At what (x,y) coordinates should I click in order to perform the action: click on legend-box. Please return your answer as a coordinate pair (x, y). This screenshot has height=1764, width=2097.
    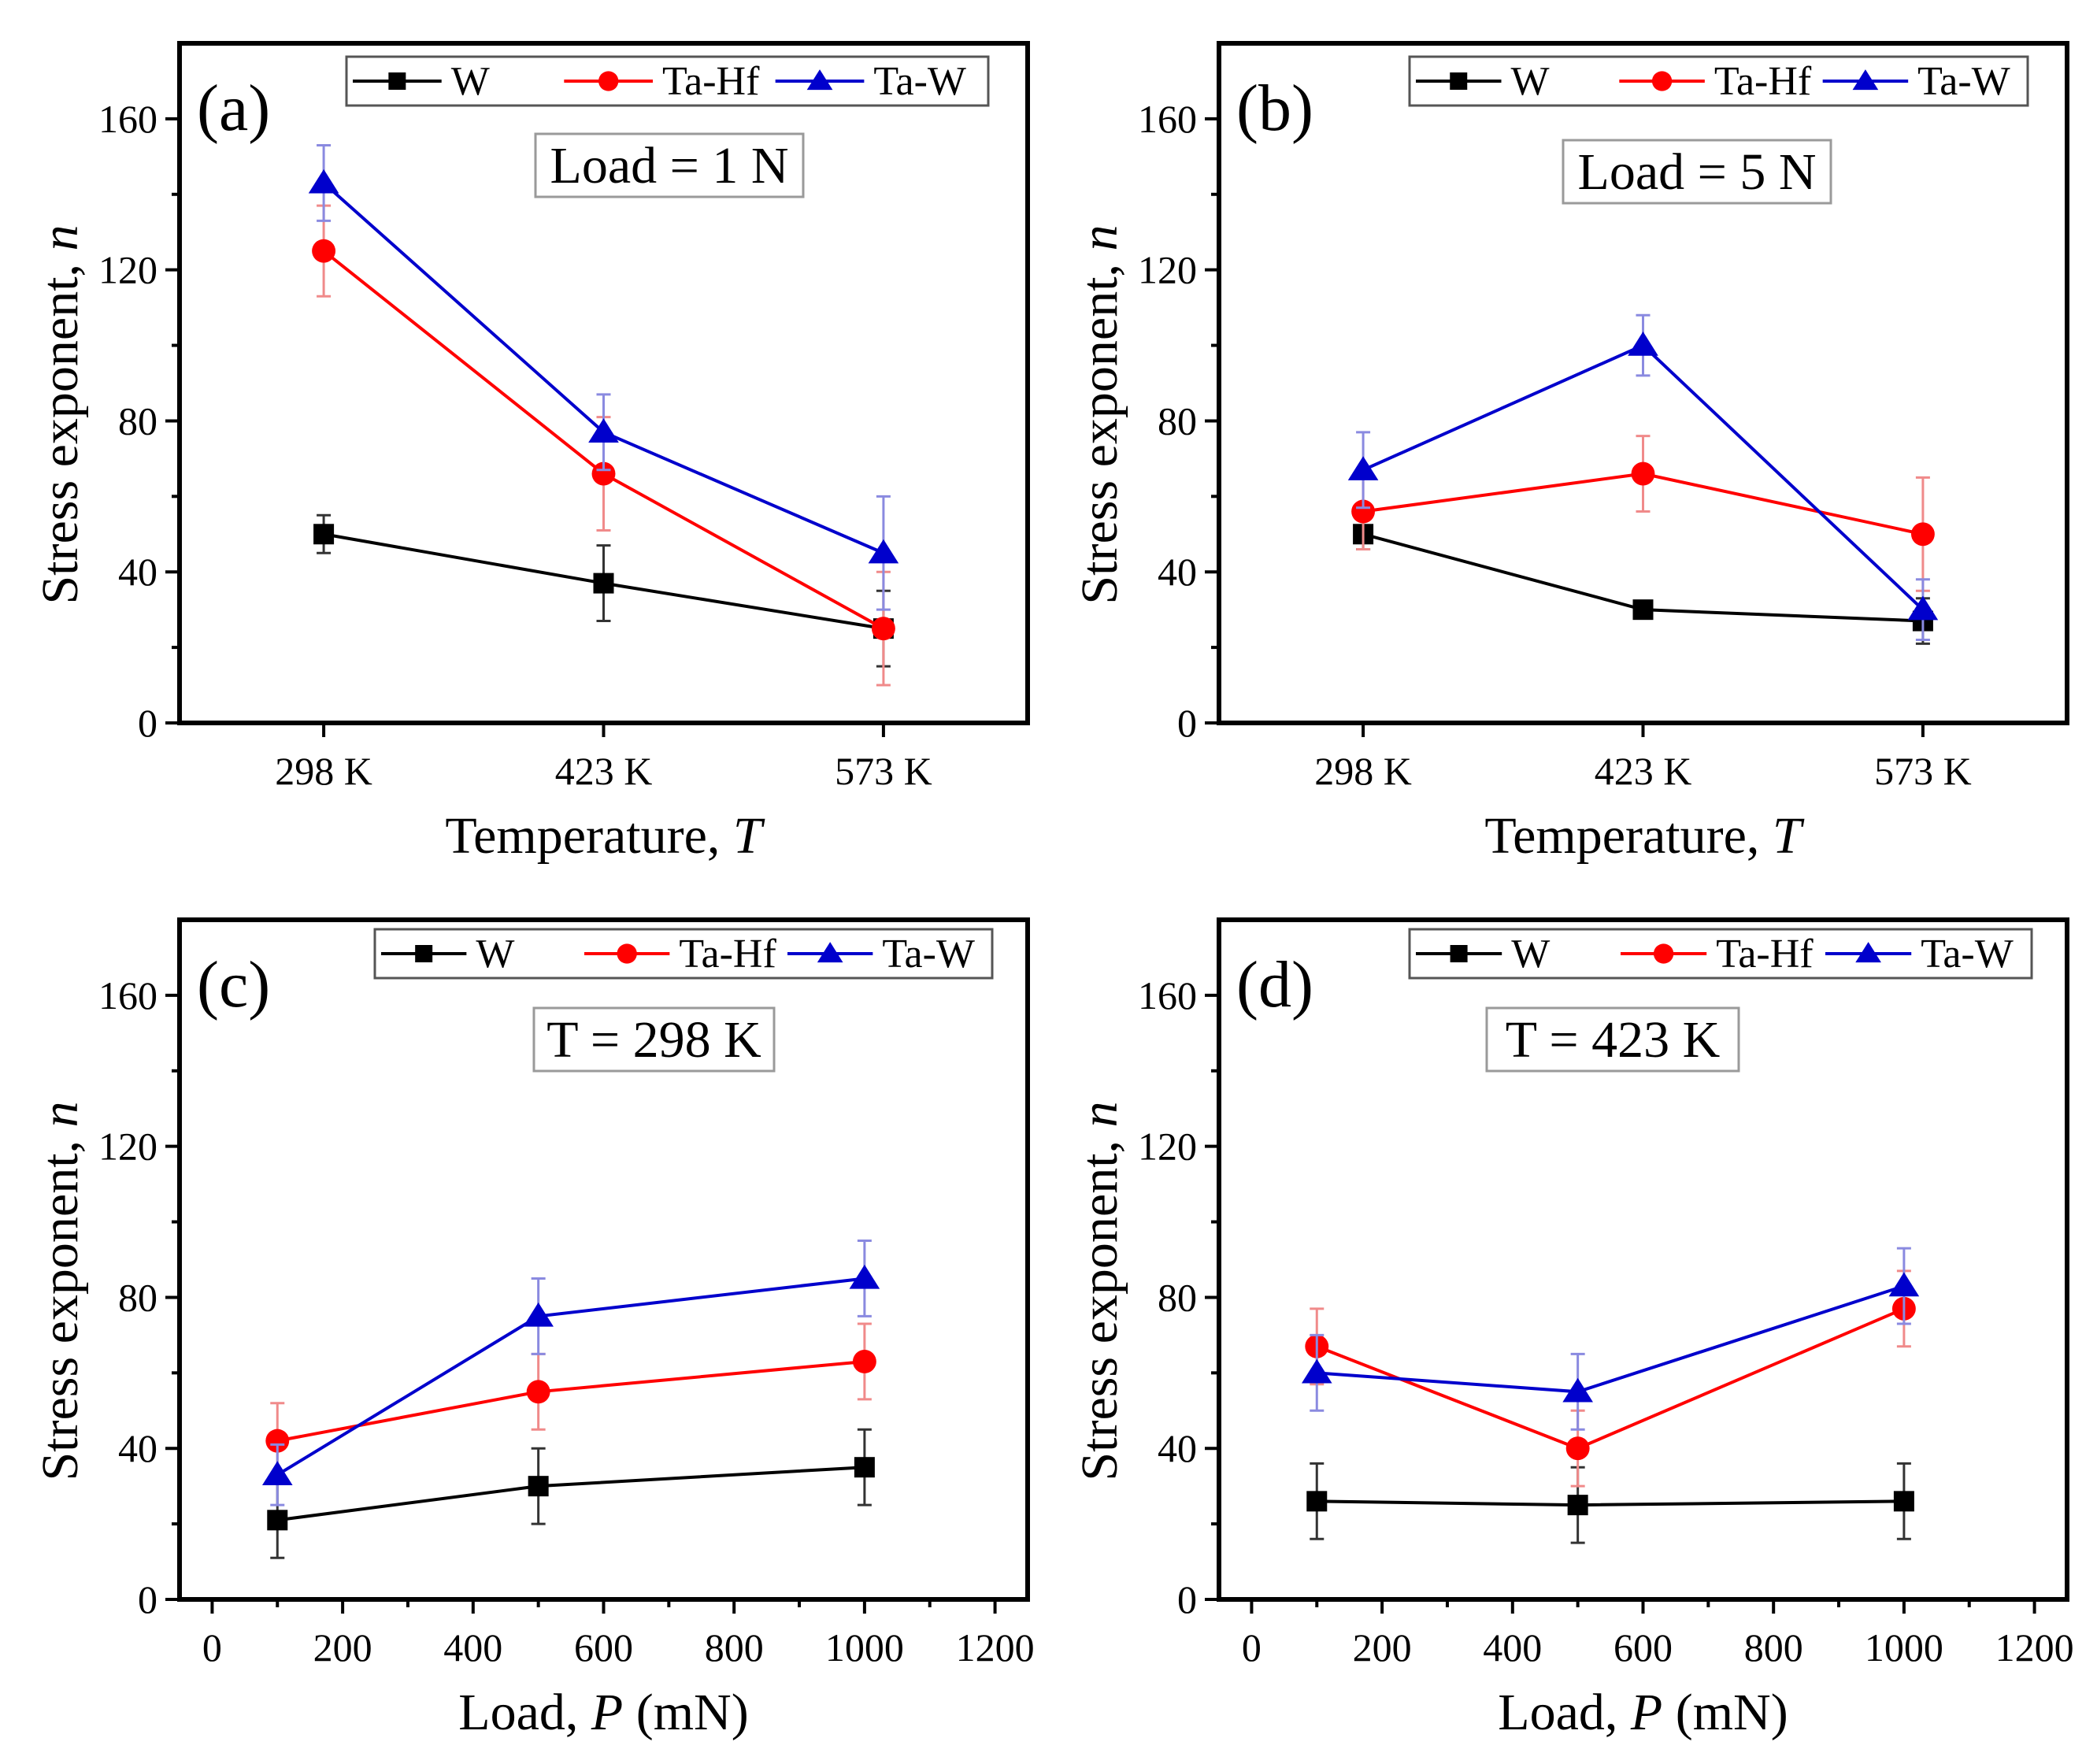
    Looking at the image, I should click on (1718, 81).